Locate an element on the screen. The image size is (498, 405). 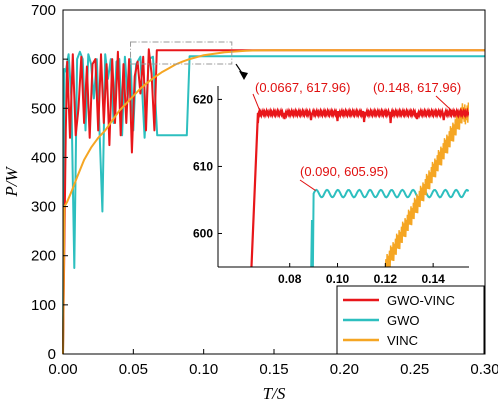
legend-box is located at coordinates (410, 320).